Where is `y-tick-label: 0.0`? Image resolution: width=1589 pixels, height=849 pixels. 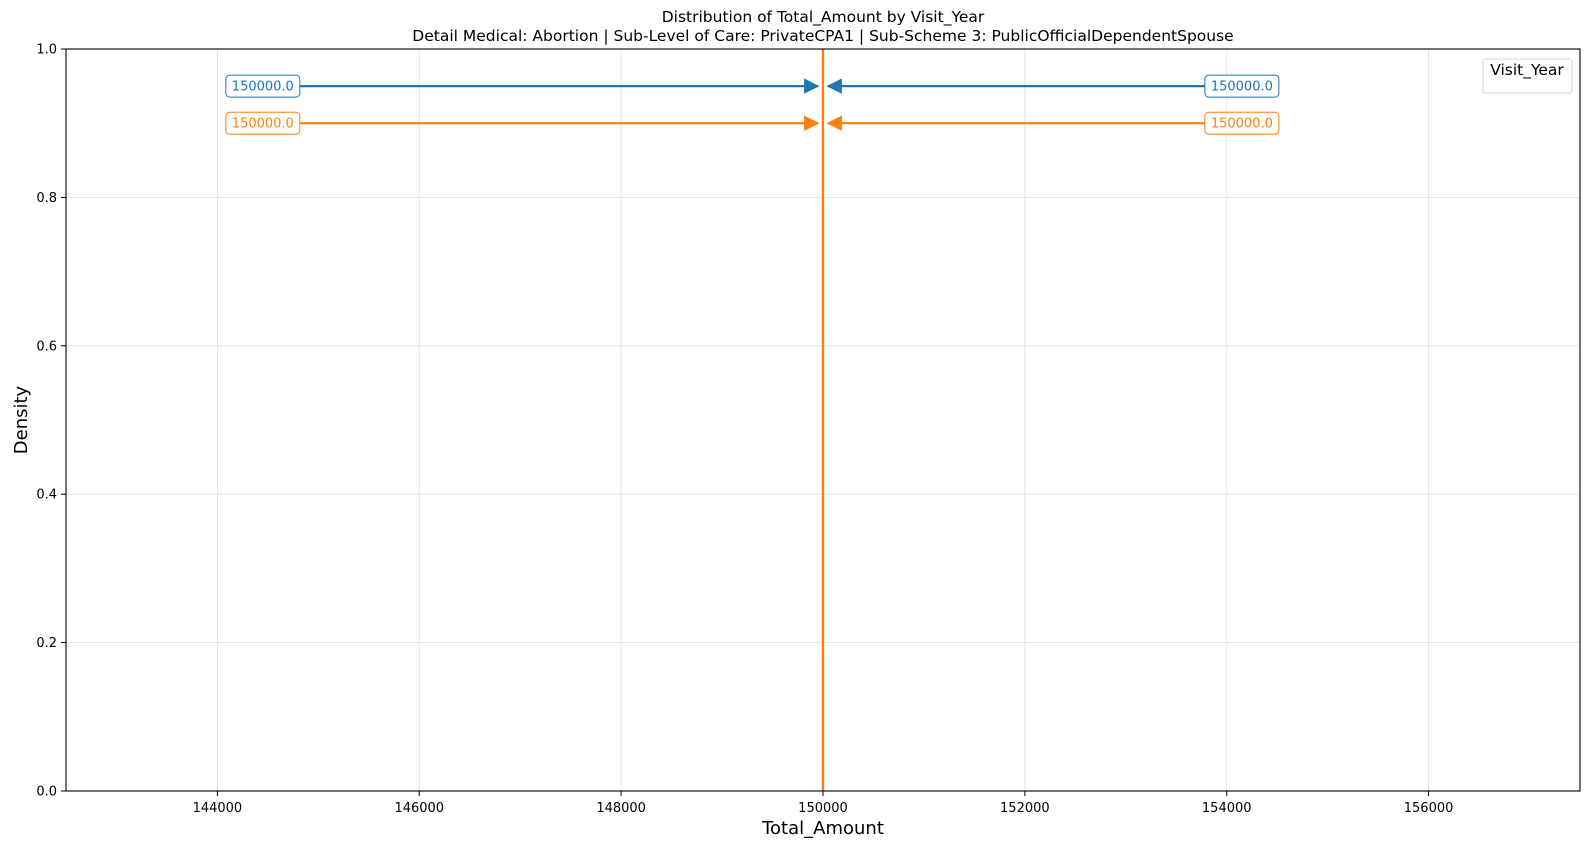
y-tick-label: 0.0 is located at coordinates (46, 792).